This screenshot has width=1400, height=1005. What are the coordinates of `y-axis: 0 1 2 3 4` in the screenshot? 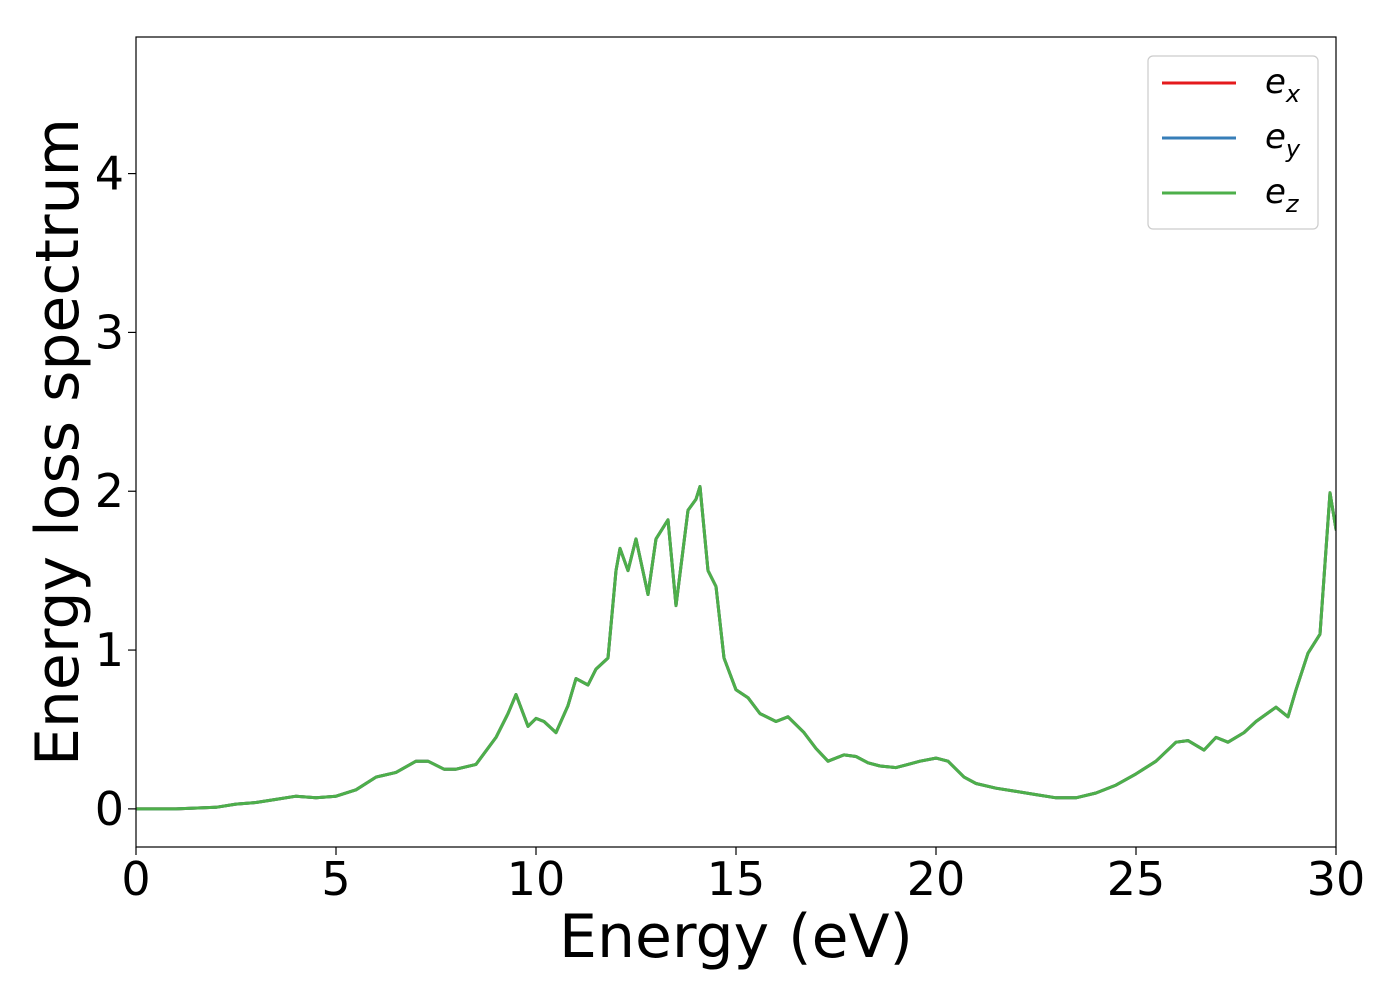 It's located at (115, 491).